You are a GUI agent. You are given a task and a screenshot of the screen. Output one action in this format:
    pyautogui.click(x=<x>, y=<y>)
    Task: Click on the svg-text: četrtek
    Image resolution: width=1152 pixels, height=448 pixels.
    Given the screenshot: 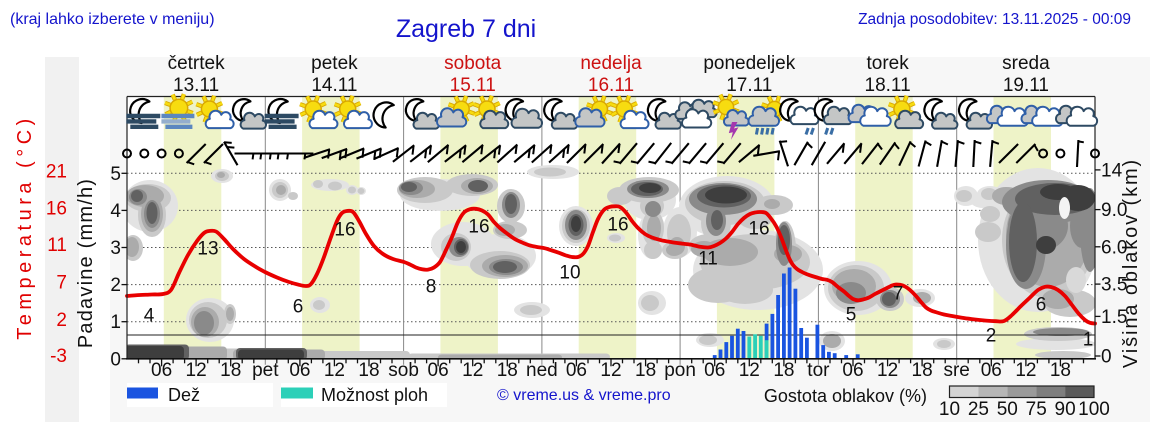 What is the action you would take?
    pyautogui.click(x=197, y=63)
    